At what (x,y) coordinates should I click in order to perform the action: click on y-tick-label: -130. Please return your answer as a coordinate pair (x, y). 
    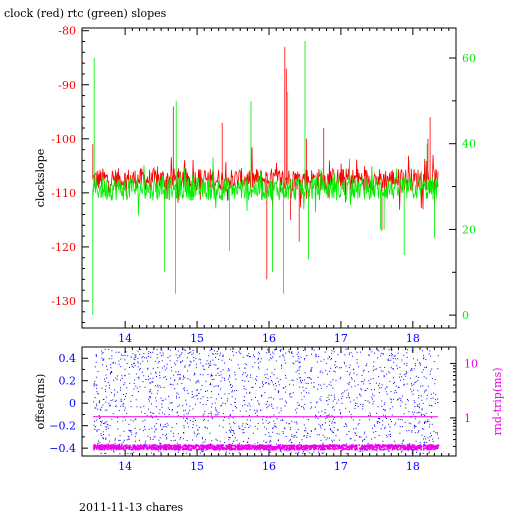
    Looking at the image, I should click on (63, 301).